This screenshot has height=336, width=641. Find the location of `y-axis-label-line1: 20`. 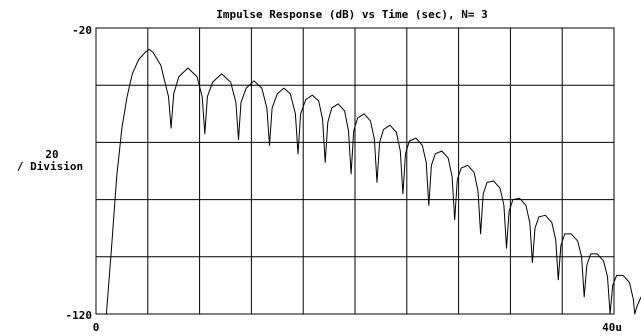

y-axis-label-line1: 20 is located at coordinates (51, 154).